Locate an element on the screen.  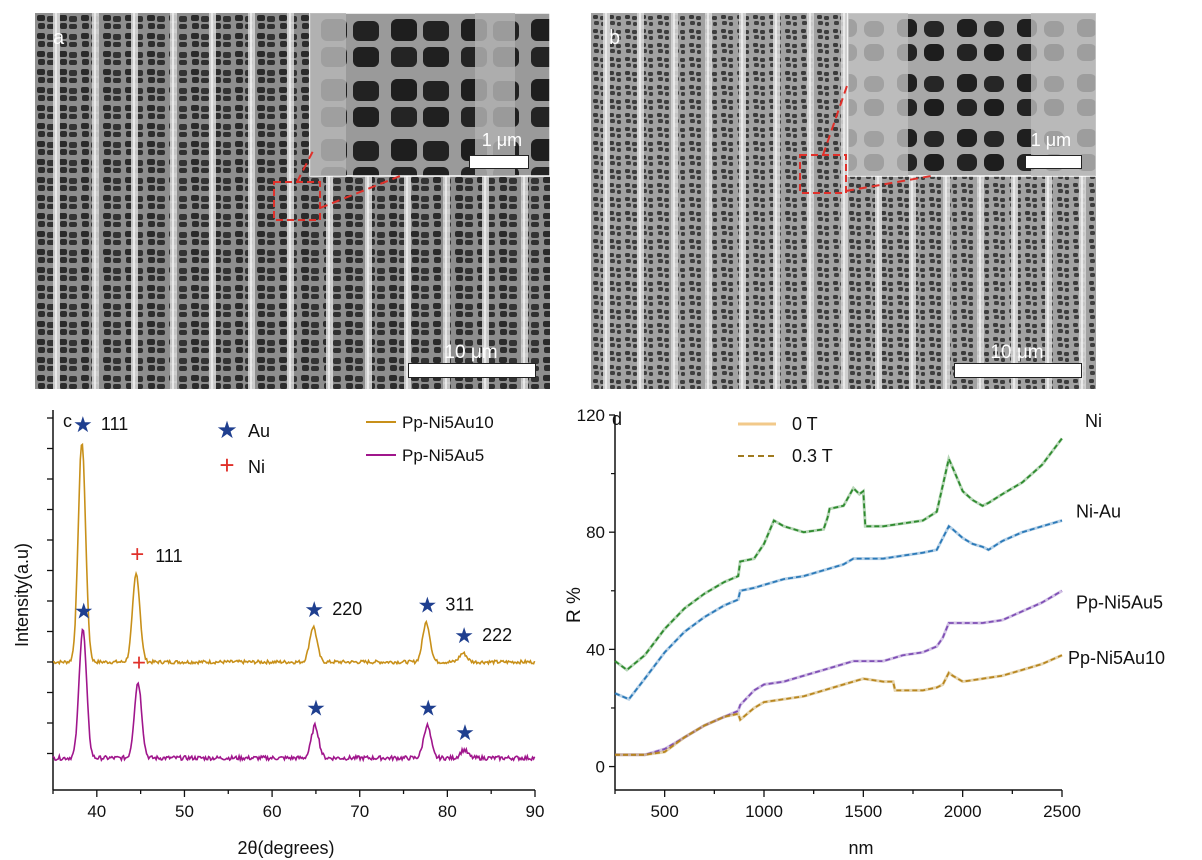
au-legend-star: ★ is located at coordinates (227, 430).